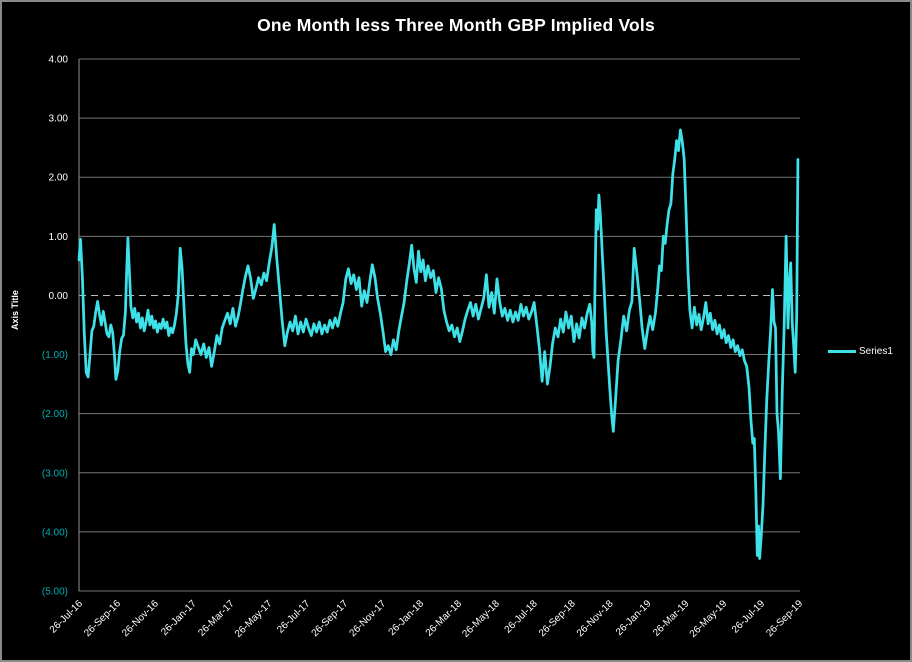  I want to click on y-tick-label: 2.00, so click(59, 178).